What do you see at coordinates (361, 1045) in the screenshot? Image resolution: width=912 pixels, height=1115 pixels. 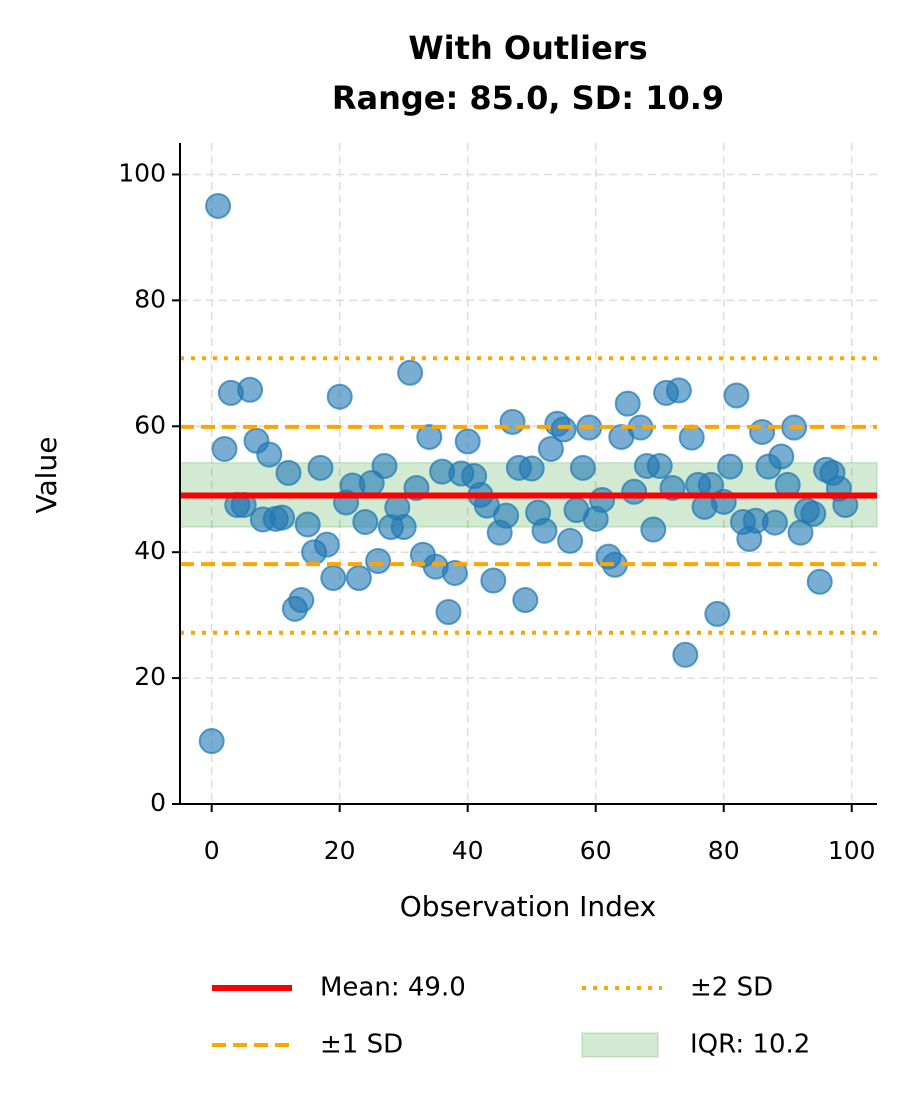 I see `legend-label: ±1 SD` at bounding box center [361, 1045].